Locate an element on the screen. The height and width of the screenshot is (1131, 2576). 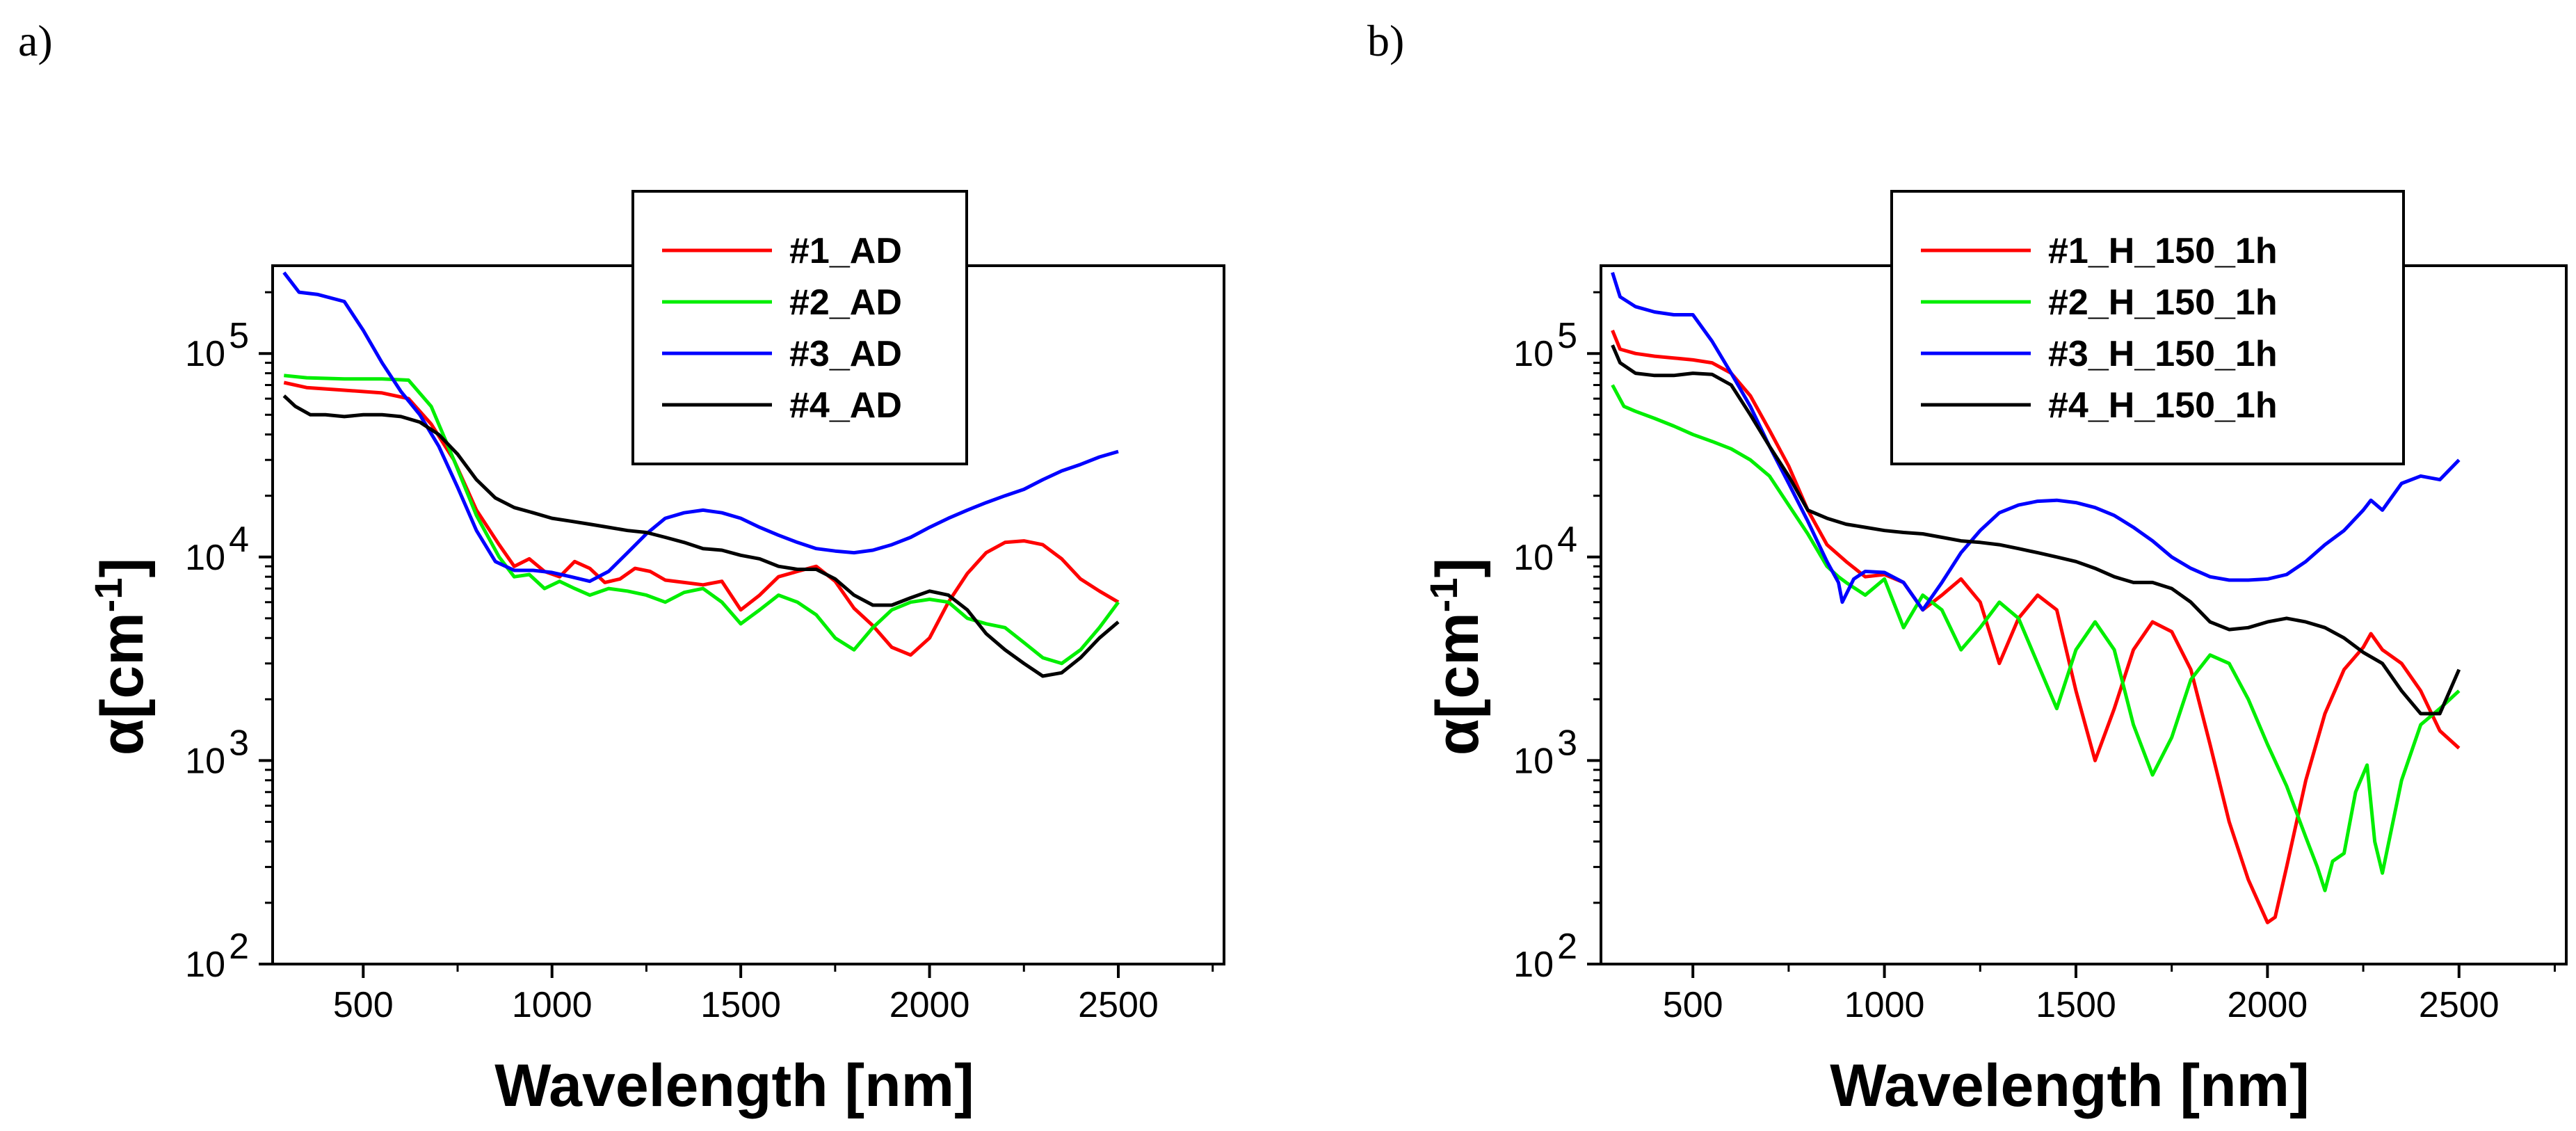
chart-a-y-tick-exponent: 4 is located at coordinates (239, 540).